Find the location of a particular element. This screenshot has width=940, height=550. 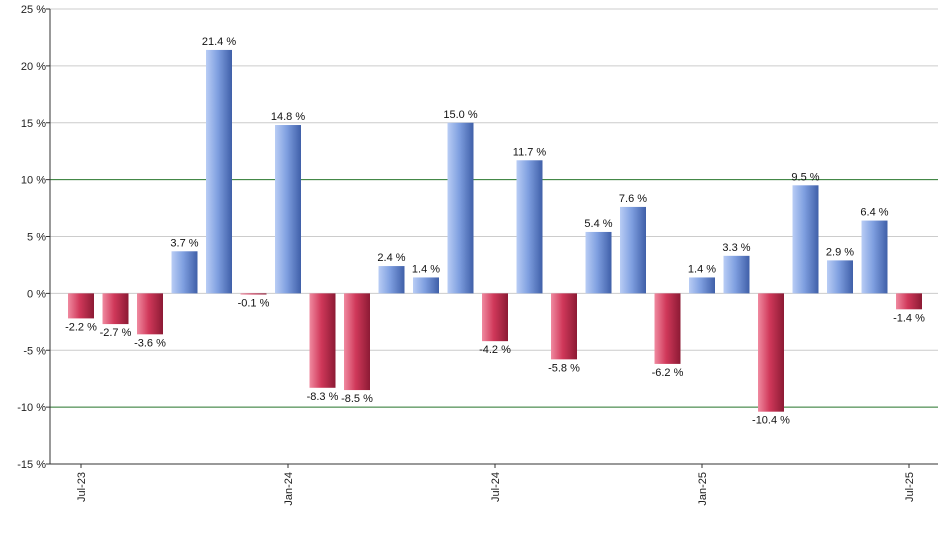

data-label-Jun-25: 6.4 % is located at coordinates (874, 213).